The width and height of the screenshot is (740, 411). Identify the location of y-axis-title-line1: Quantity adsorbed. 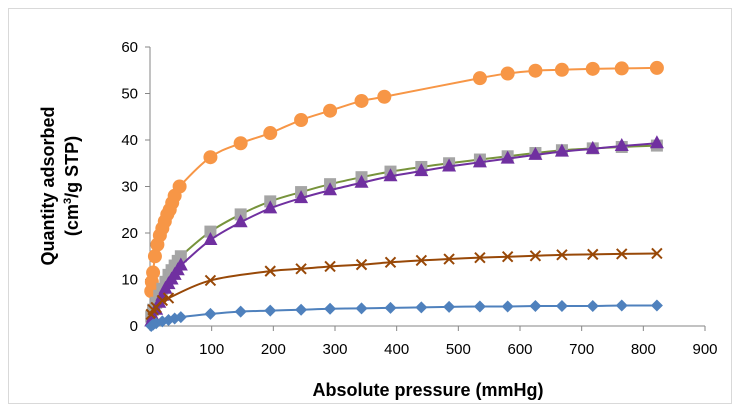
(48, 185).